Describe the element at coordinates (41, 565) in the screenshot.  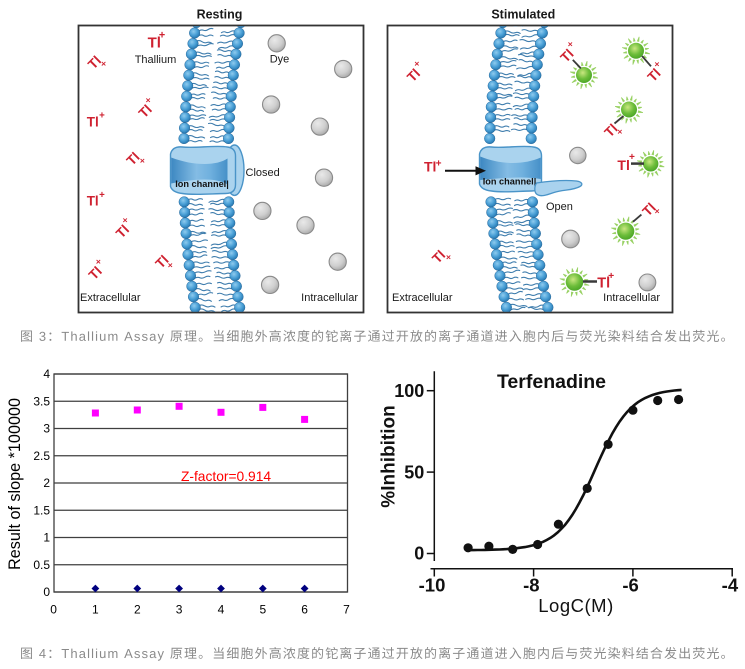
I see `svg-text: 0.5` at that location.